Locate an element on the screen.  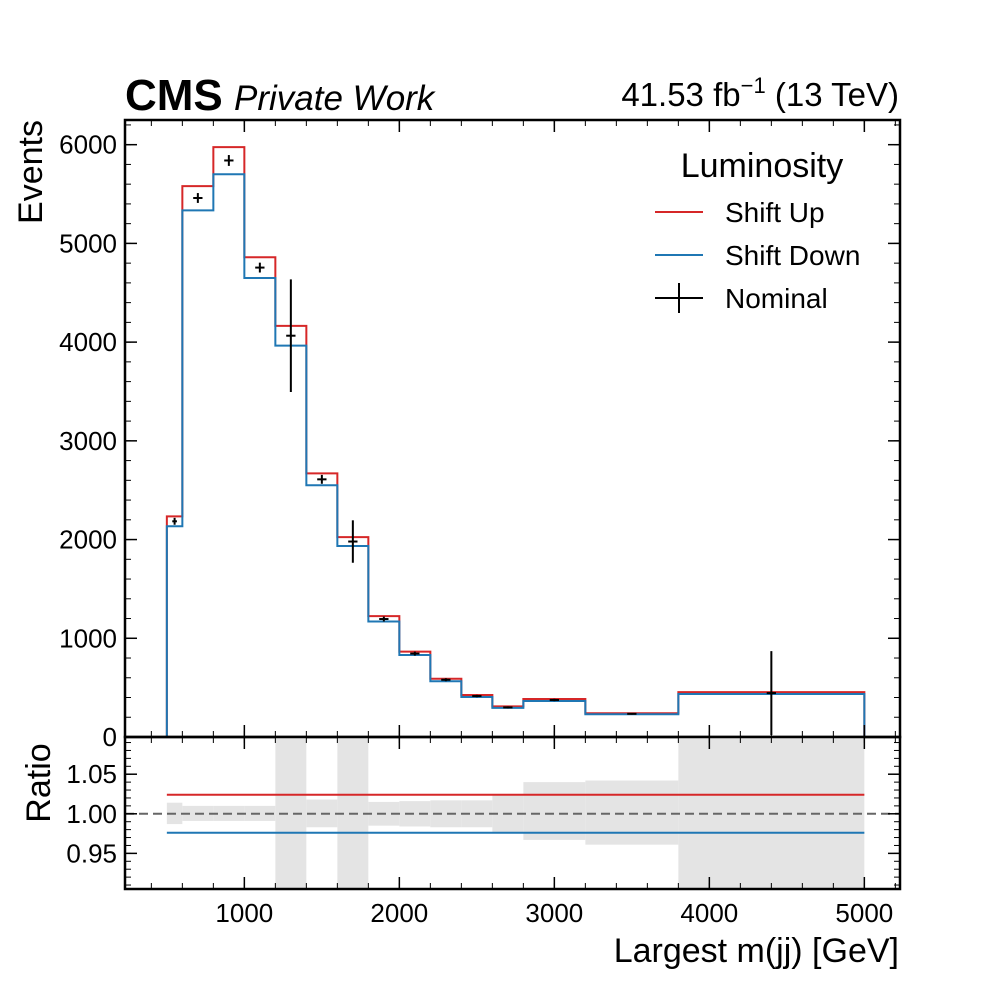
legend: Luminosity Shift Up Shift Down Nominal is located at coordinates (757, 230).